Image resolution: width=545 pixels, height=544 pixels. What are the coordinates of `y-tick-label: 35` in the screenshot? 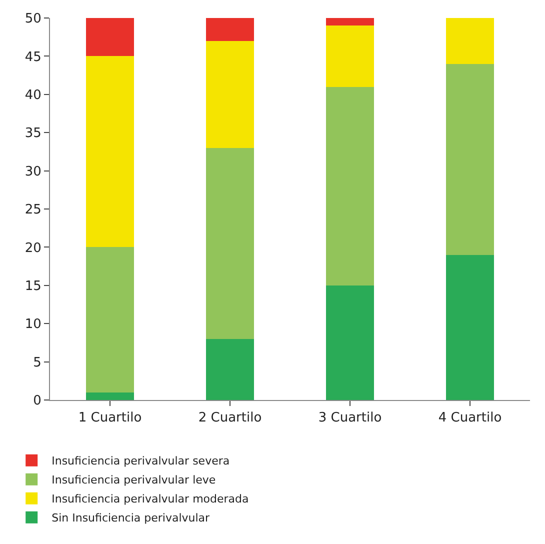 It's located at (33, 134).